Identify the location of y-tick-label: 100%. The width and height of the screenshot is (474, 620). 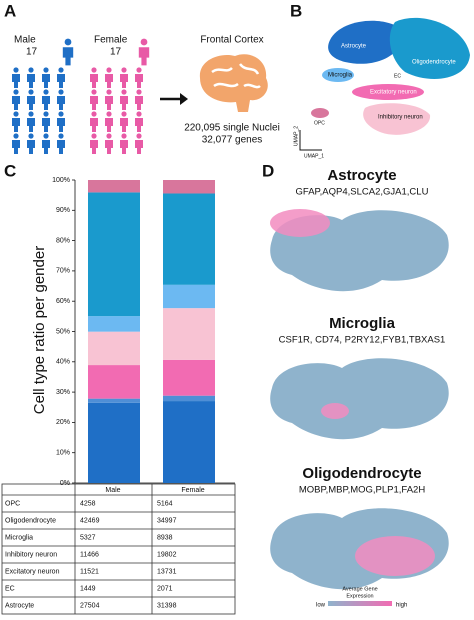
(61, 180).